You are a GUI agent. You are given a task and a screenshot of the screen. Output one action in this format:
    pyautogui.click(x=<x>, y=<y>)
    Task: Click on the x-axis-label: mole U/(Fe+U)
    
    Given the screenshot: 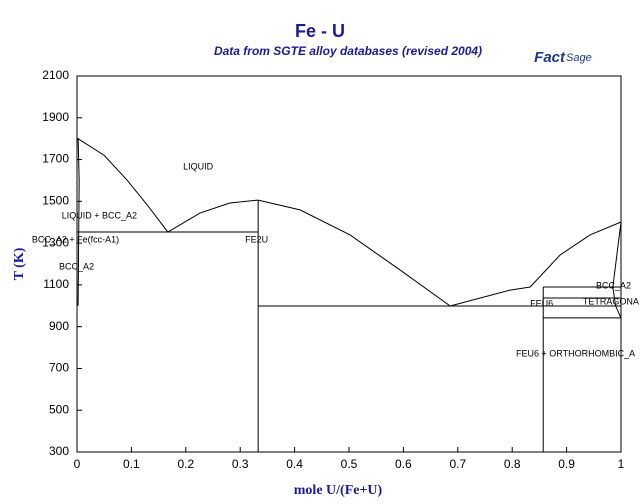 What is the action you would take?
    pyautogui.click(x=338, y=490)
    